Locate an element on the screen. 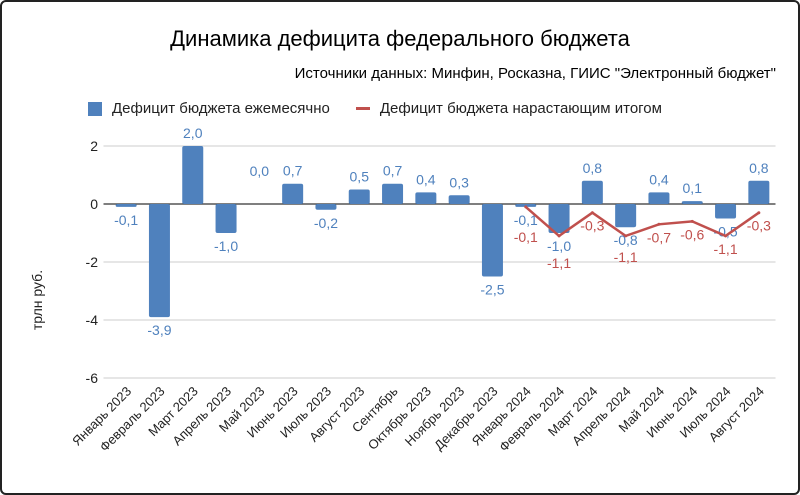 The image size is (800, 495). bar-data-label: 0,3 is located at coordinates (459, 182).